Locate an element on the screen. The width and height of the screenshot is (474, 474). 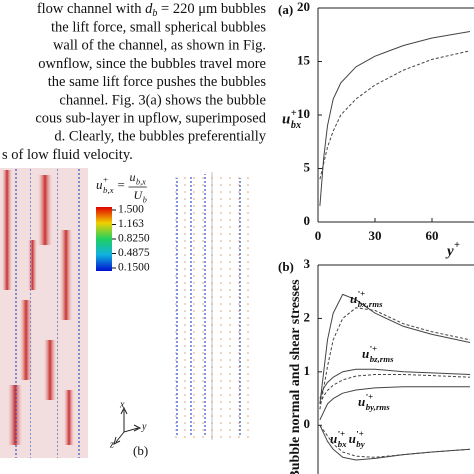
y-axis-label: Bubble normal and shear stresses is located at coordinates (295, 376).